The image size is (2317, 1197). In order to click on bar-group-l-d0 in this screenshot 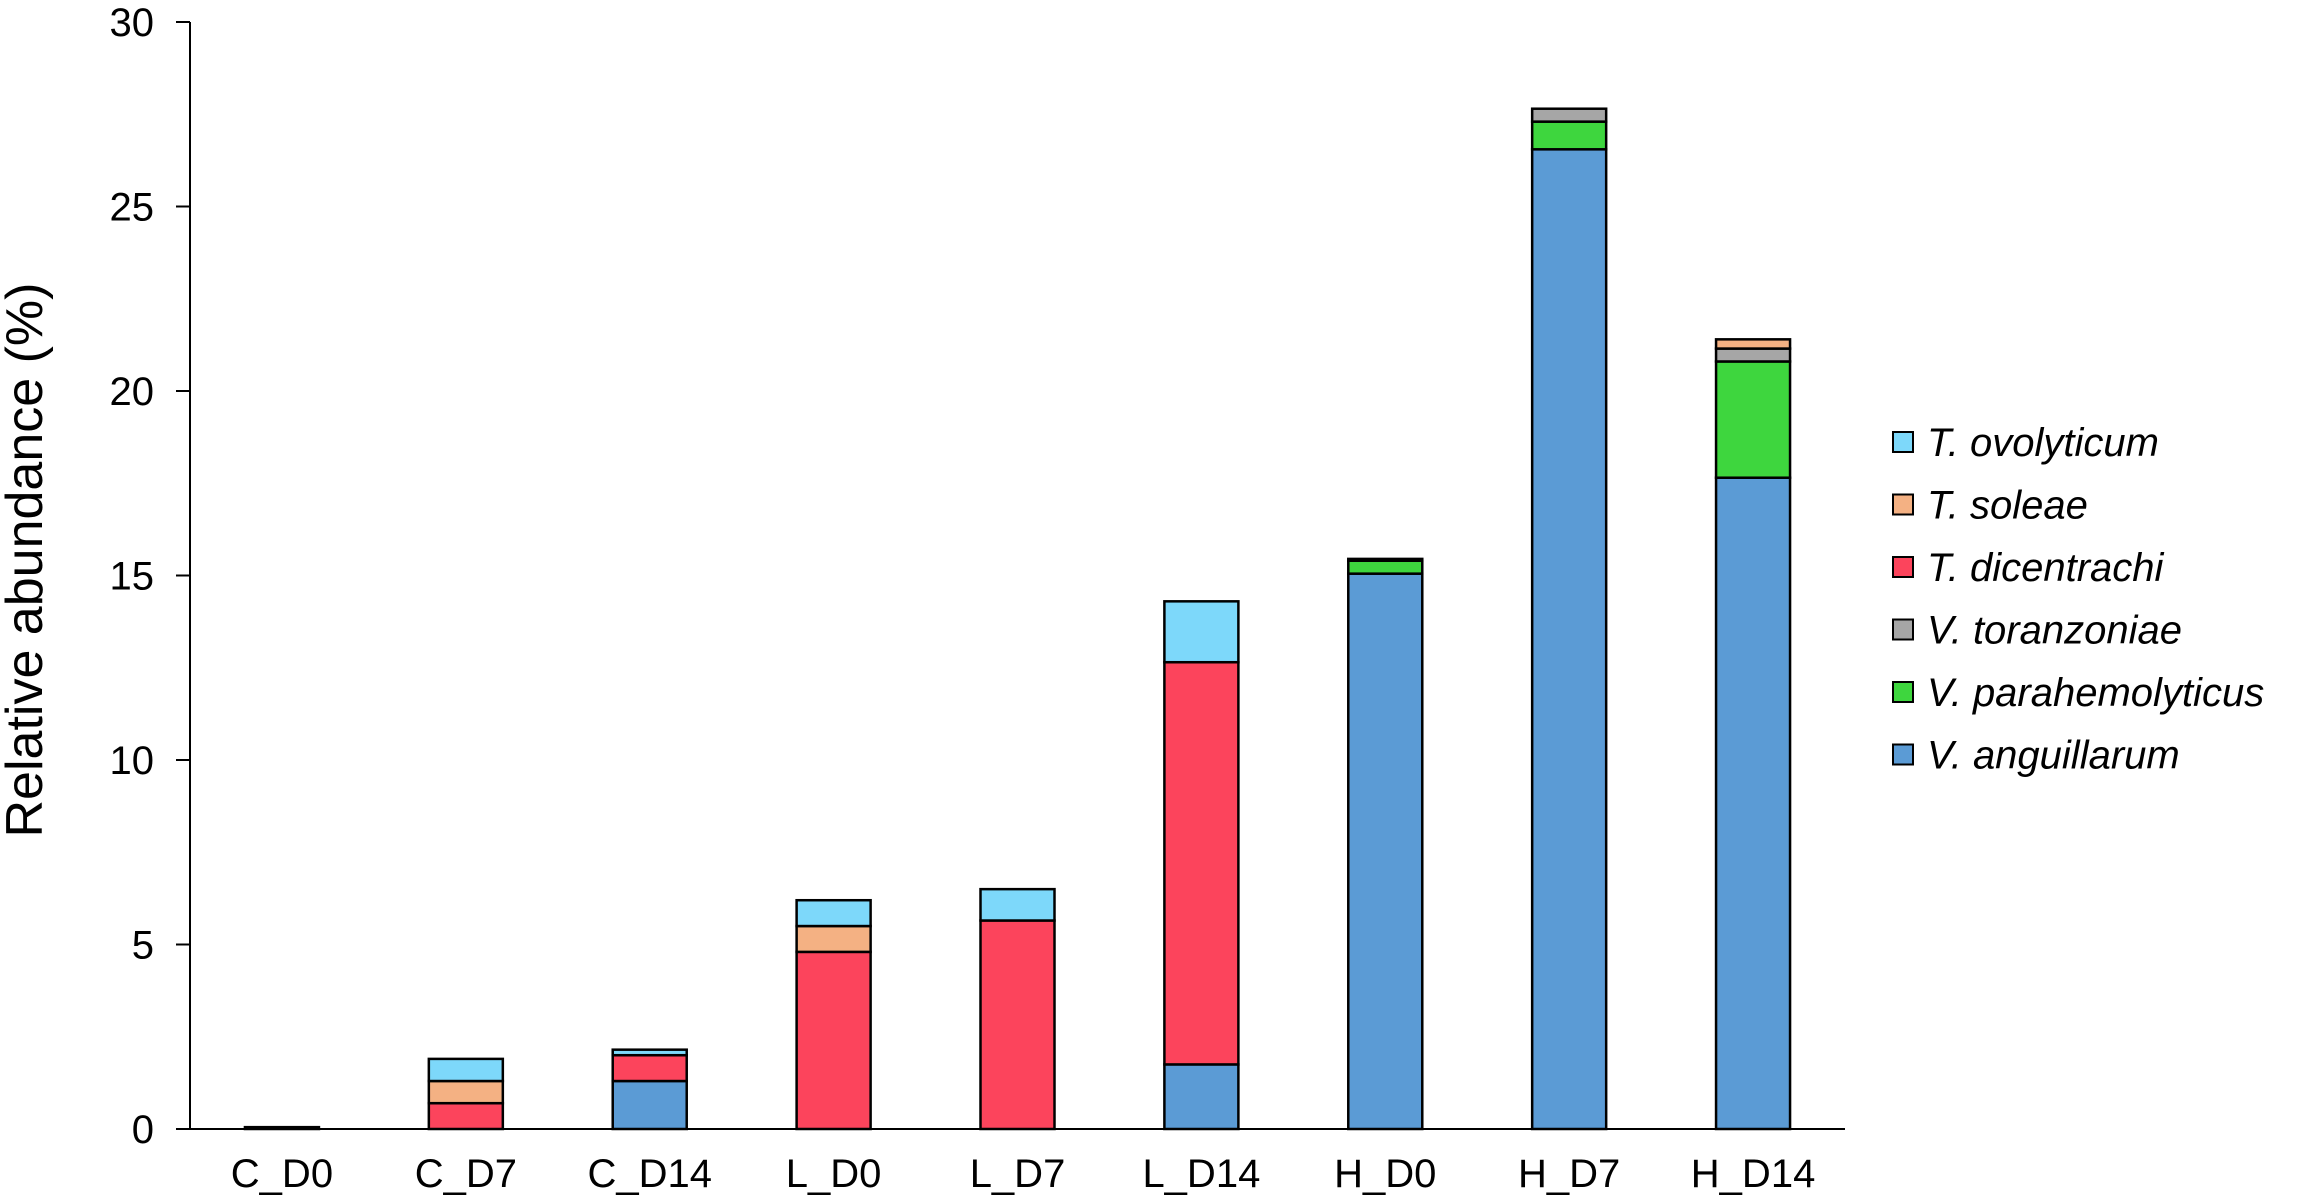, I will do `click(833, 1014)`.